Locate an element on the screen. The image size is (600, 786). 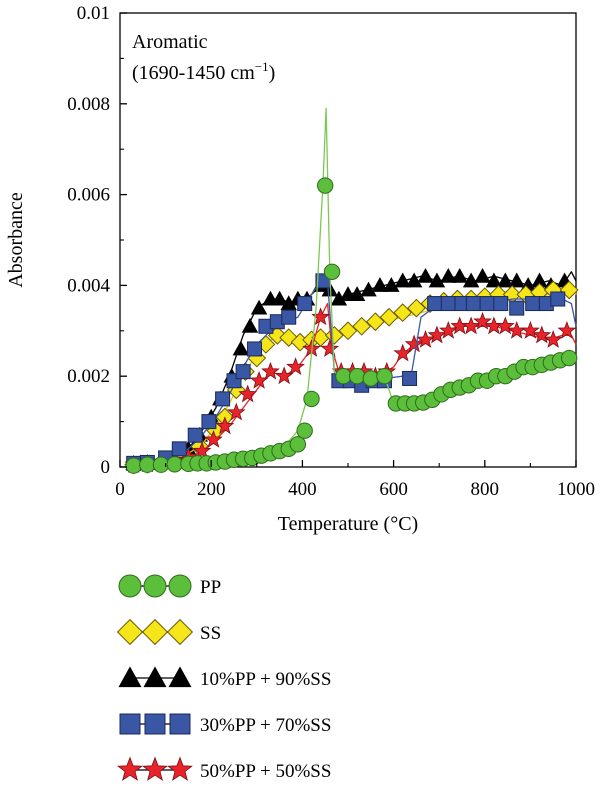
y-axis-label: Absorbance is located at coordinates (16, 240).